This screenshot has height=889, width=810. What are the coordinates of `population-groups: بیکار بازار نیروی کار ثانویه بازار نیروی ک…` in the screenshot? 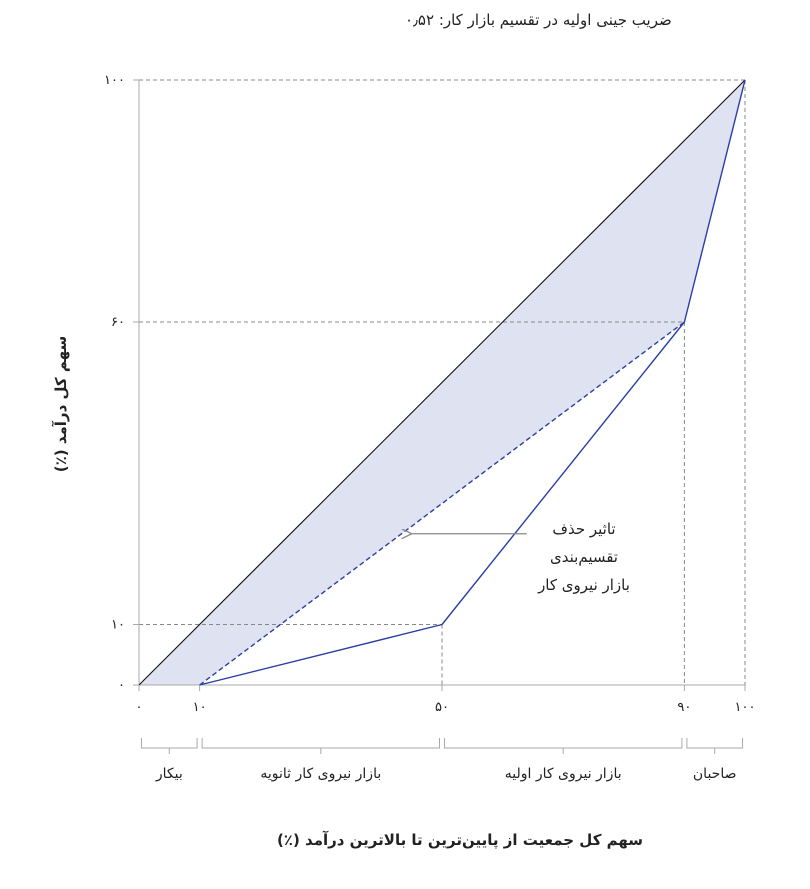 It's located at (442, 760).